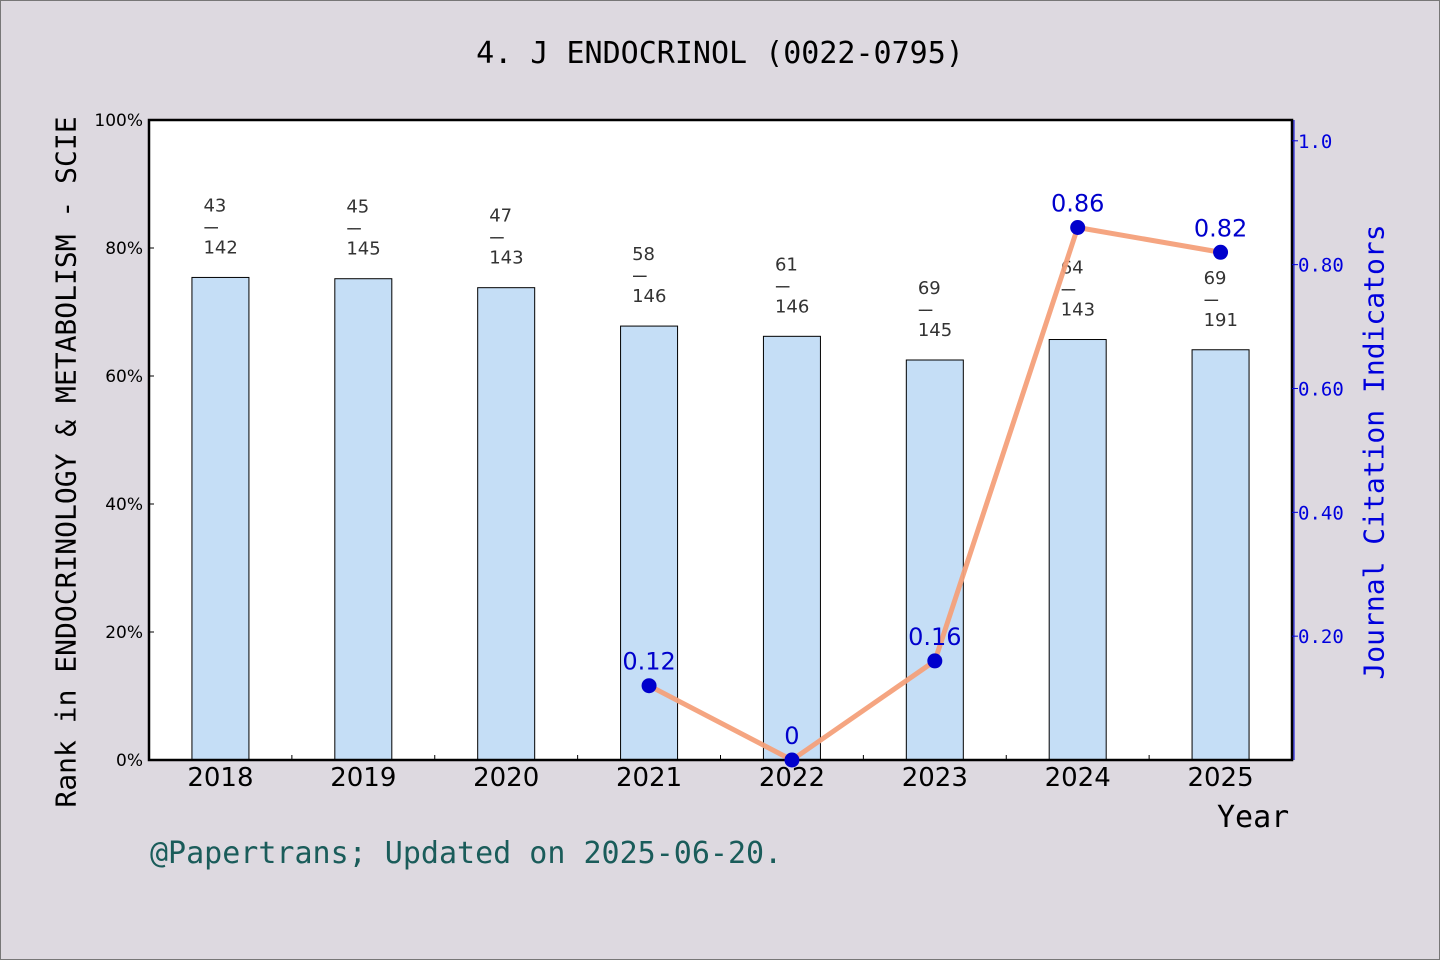 The height and width of the screenshot is (960, 1440). Describe the element at coordinates (934, 637) in the screenshot. I see `series-value-label-jci: 0.16` at that location.